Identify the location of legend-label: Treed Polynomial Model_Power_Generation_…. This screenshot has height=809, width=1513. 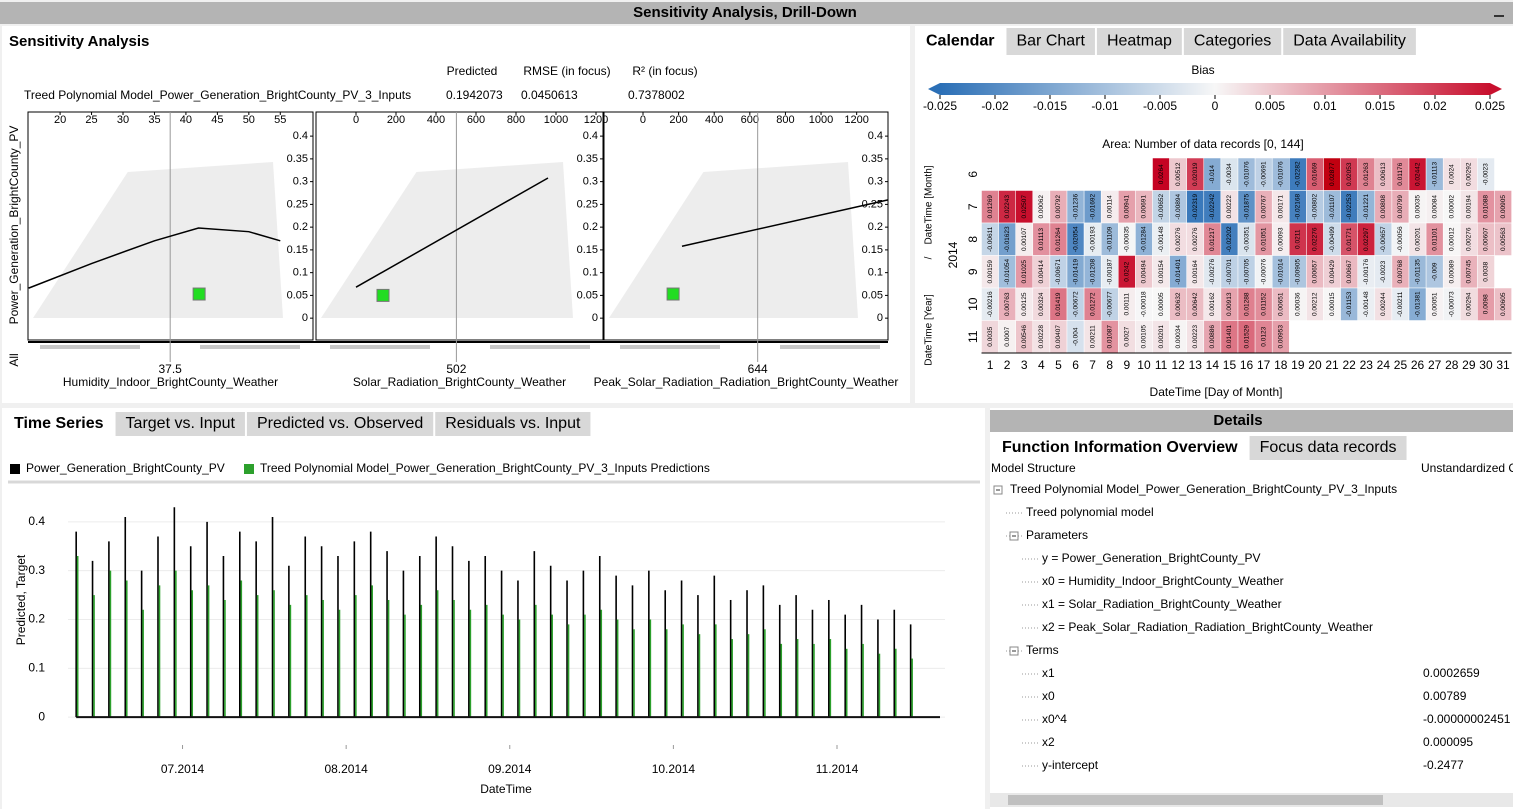
(485, 468).